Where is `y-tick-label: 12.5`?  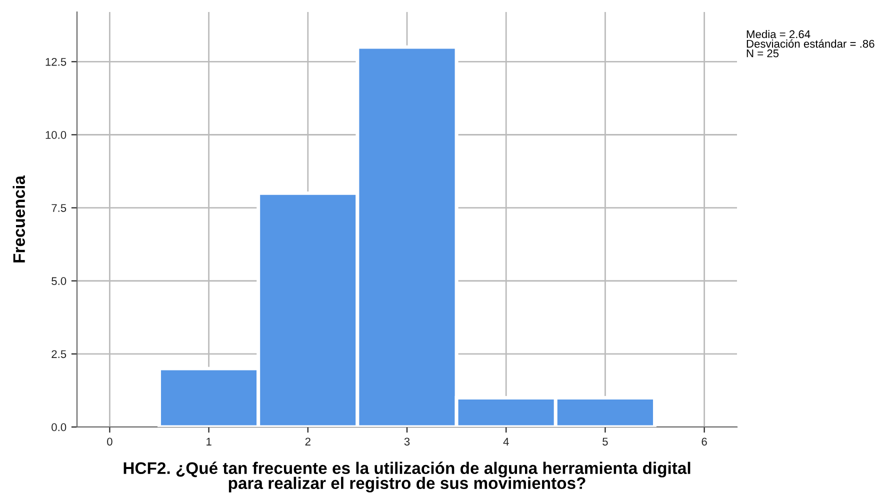 y-tick-label: 12.5 is located at coordinates (56, 62).